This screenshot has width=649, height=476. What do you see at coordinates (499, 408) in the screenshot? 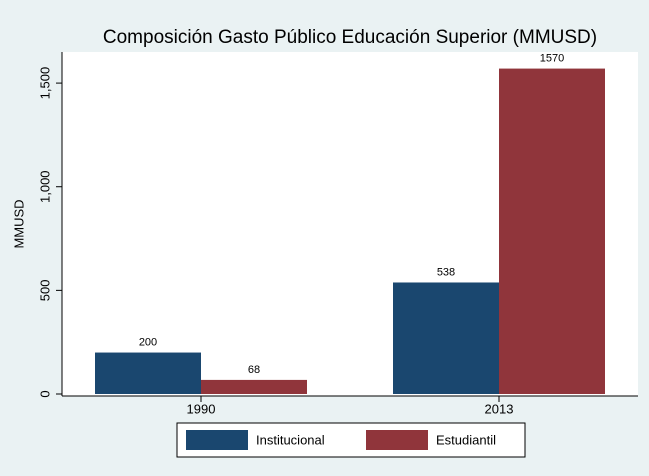
I see `x-tick-label: 2013` at bounding box center [499, 408].